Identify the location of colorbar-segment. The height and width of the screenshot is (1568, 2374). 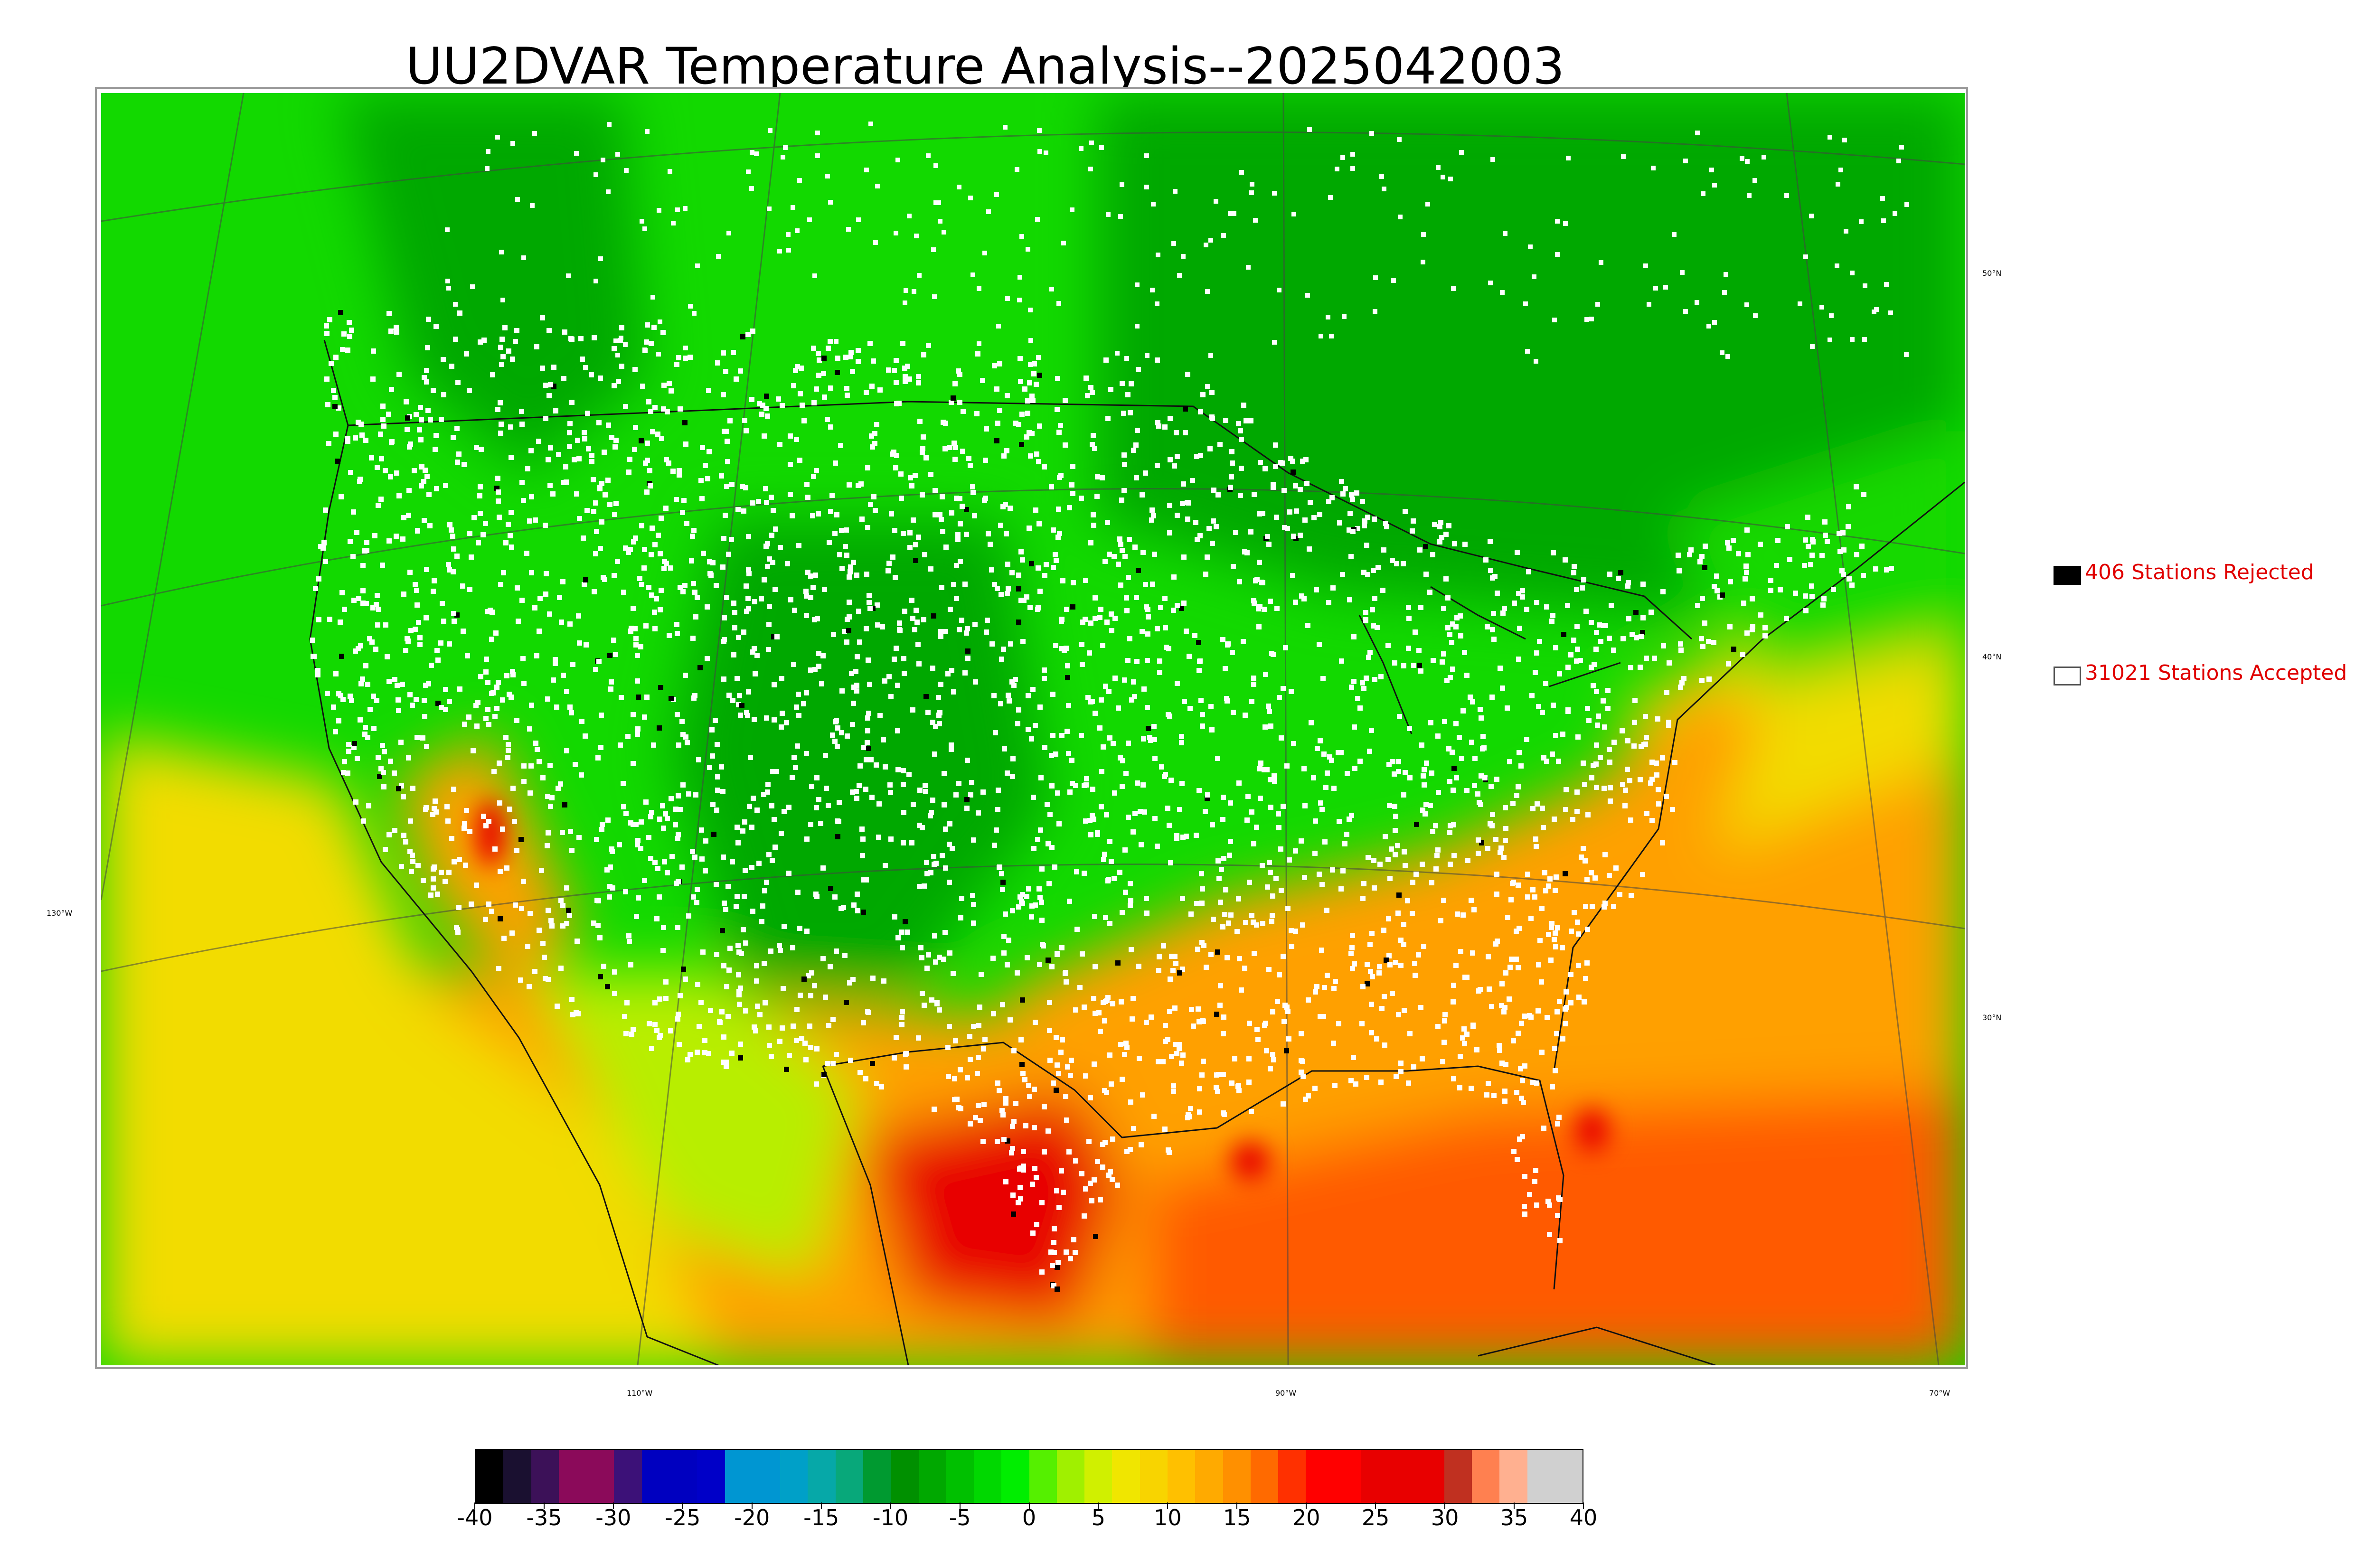
(1154, 1476).